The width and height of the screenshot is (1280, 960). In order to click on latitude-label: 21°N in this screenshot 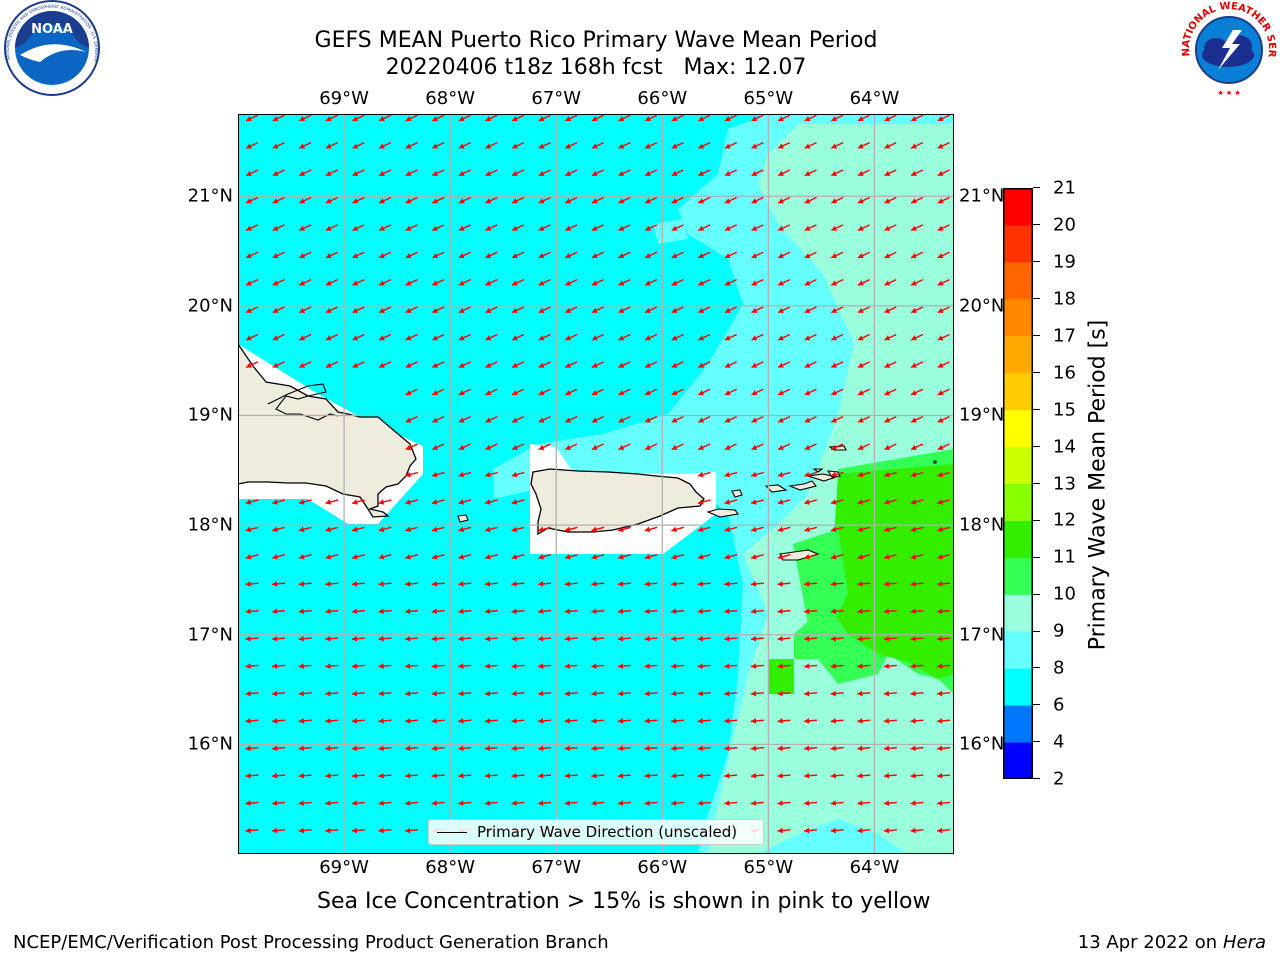, I will do `click(982, 196)`.